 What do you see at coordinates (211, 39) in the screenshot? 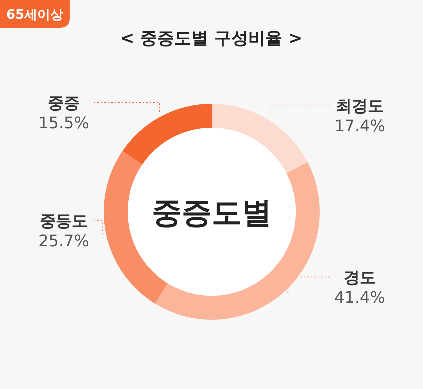
I see `chart-title: < 중증도별 구성비율 >` at bounding box center [211, 39].